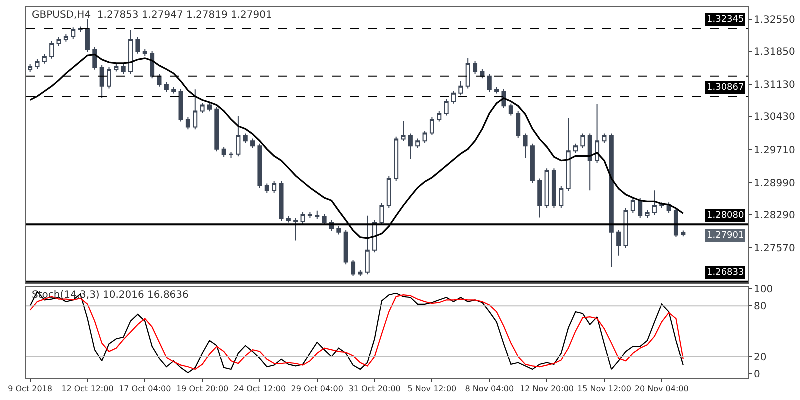  I want to click on x-tick-label: 24 Oct 12:00, so click(260, 389).